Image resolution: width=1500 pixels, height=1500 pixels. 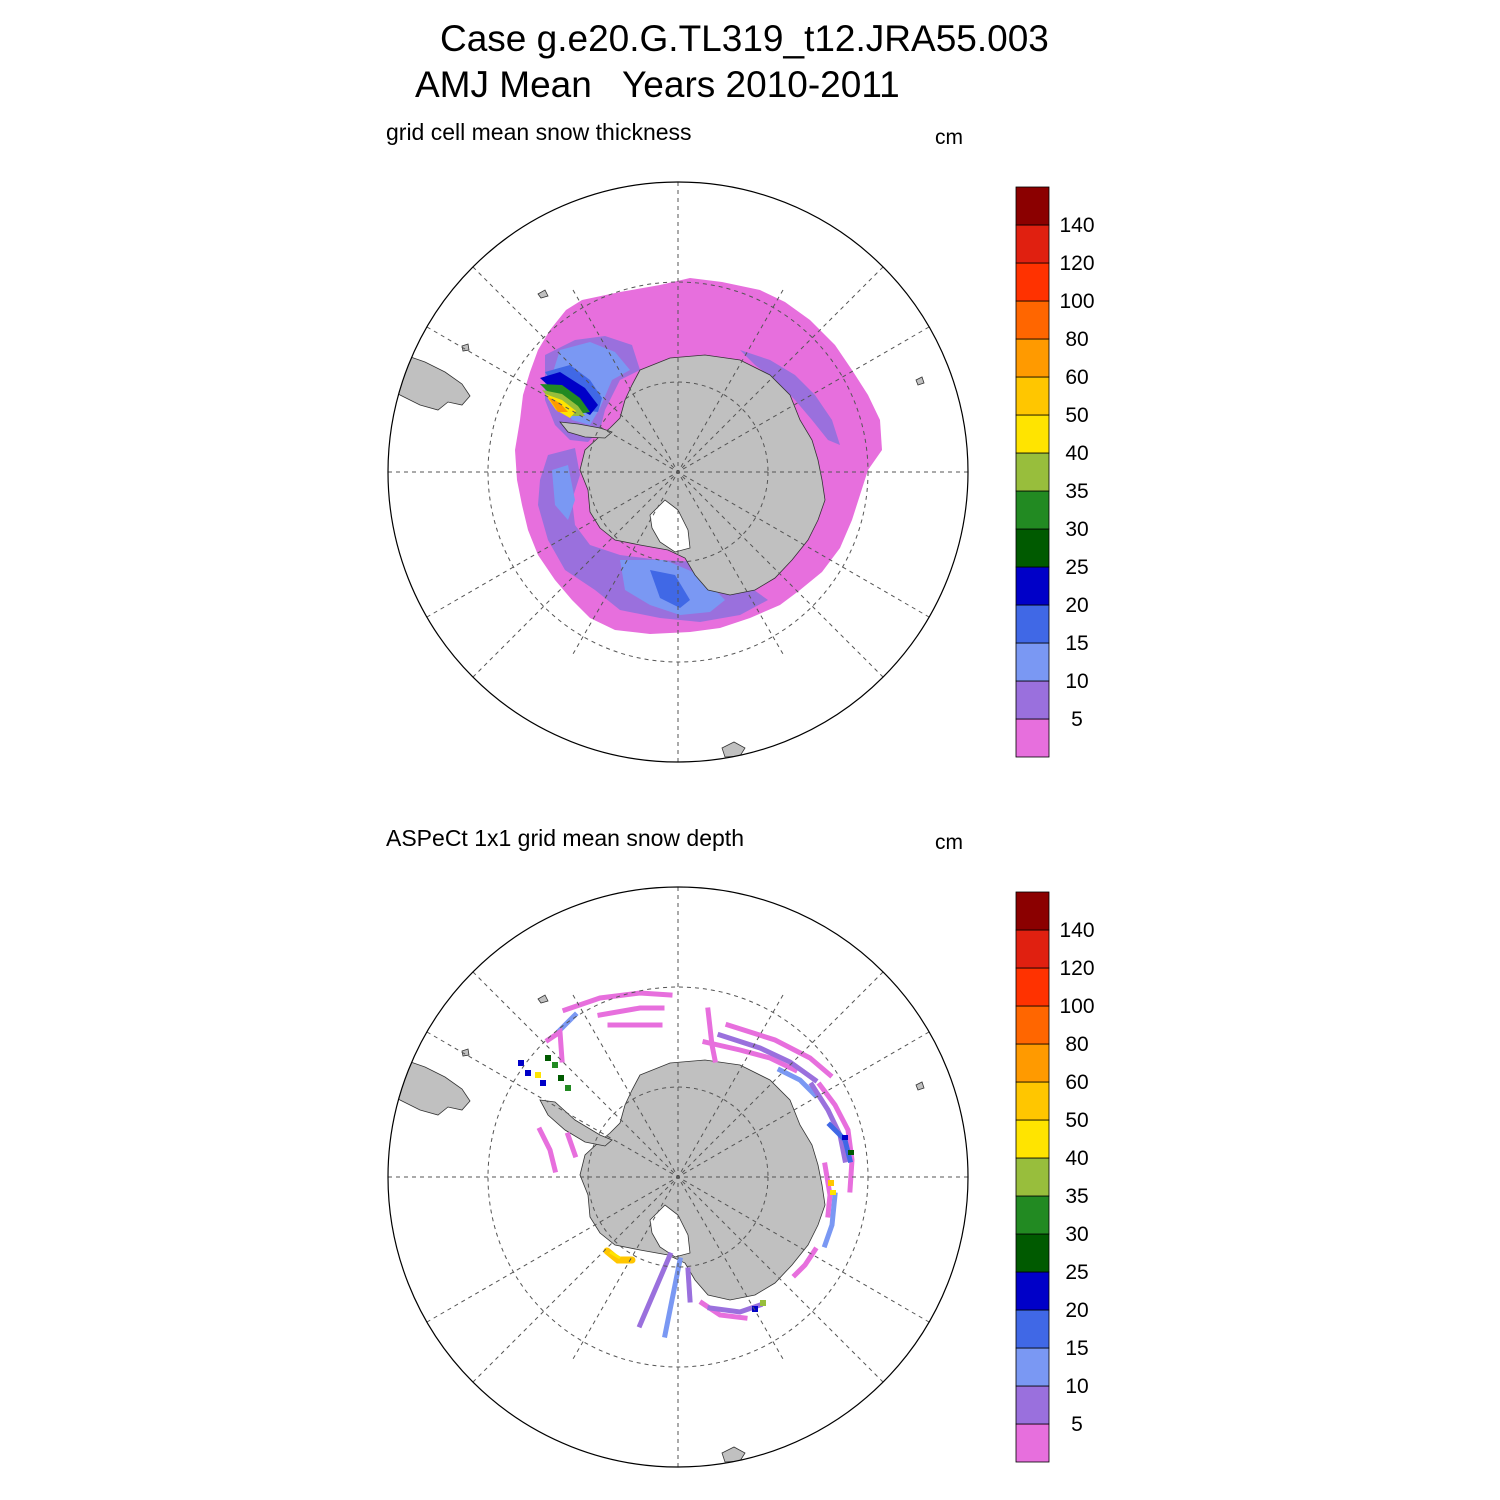 I want to click on panel2-antarctica, so click(x=702, y=1180).